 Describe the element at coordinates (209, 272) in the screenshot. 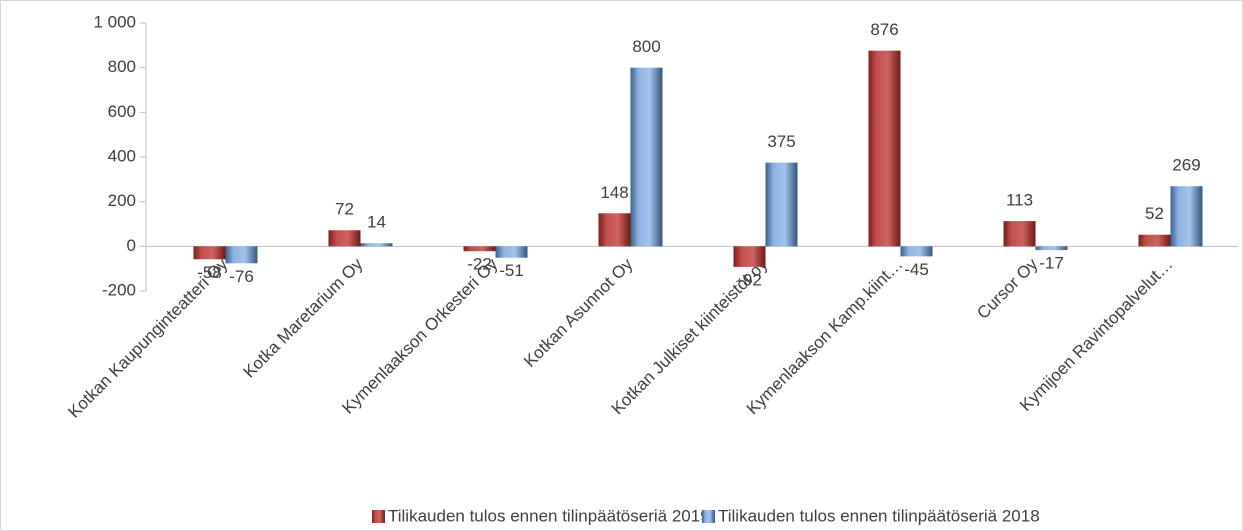

I see `value-label: -58` at that location.